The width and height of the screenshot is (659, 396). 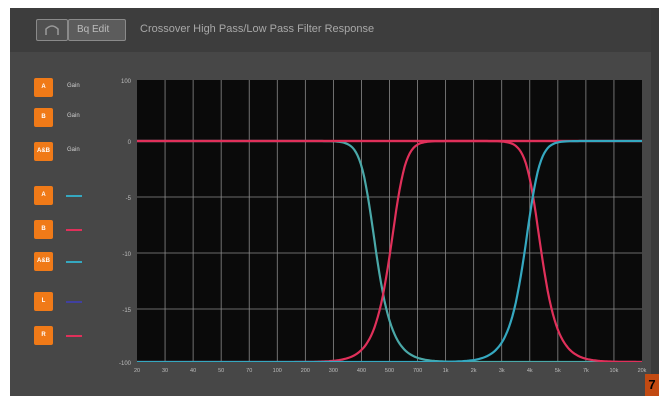 I want to click on x-tick-label: 7k, so click(x=586, y=371).